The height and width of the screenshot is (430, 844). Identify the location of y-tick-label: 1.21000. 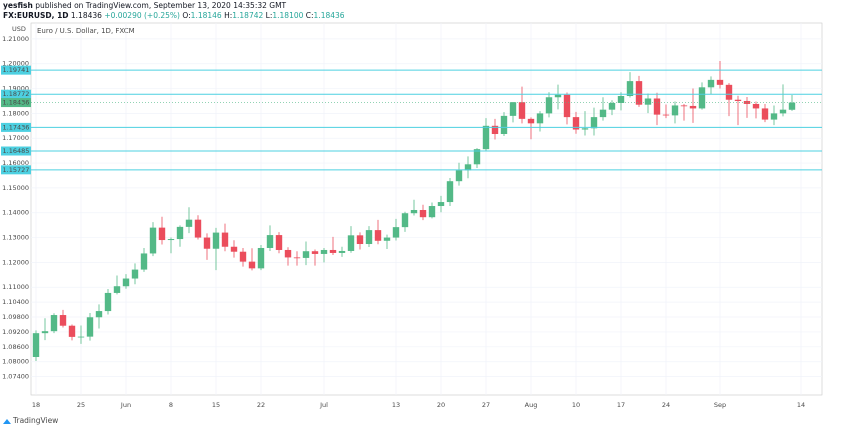
(15, 39).